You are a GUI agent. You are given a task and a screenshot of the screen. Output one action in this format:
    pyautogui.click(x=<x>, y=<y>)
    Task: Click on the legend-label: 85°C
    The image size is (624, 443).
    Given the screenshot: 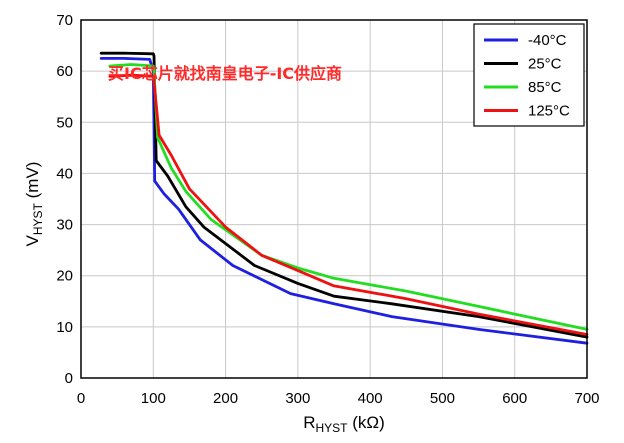 What is the action you would take?
    pyautogui.click(x=545, y=87)
    